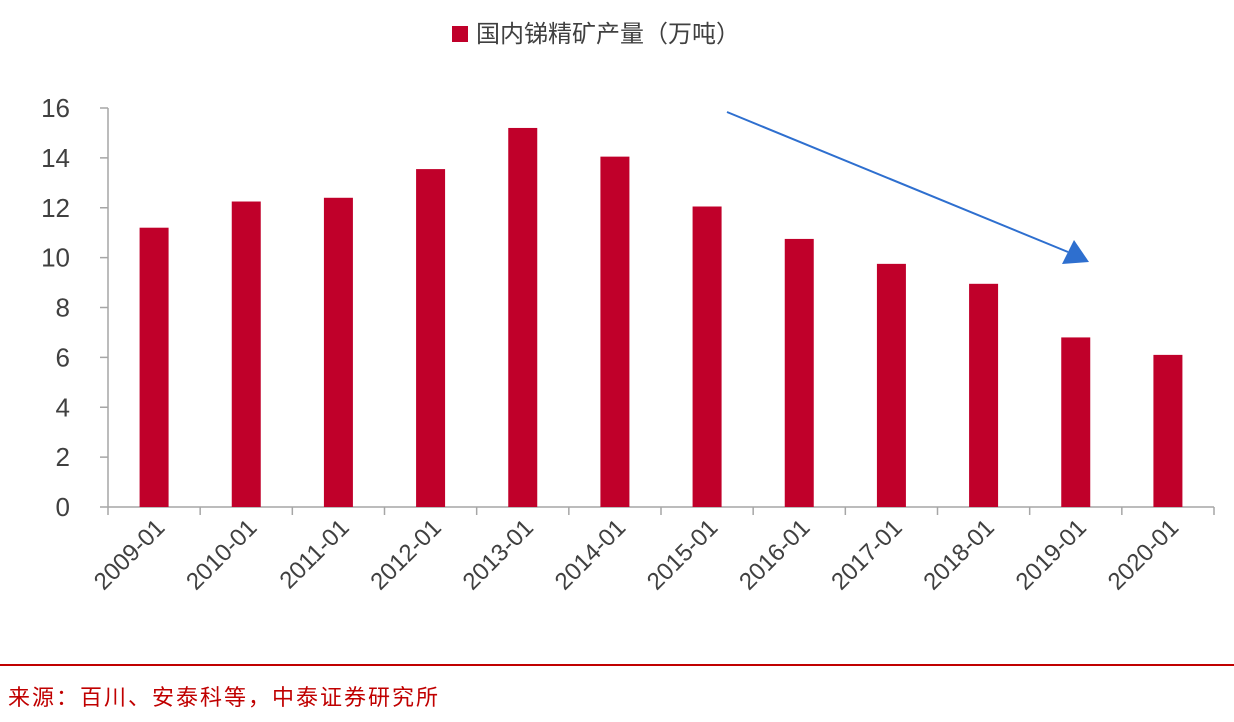 Image resolution: width=1234 pixels, height=722 pixels. Describe the element at coordinates (63, 407) in the screenshot. I see `y-tick-label: 4` at that location.